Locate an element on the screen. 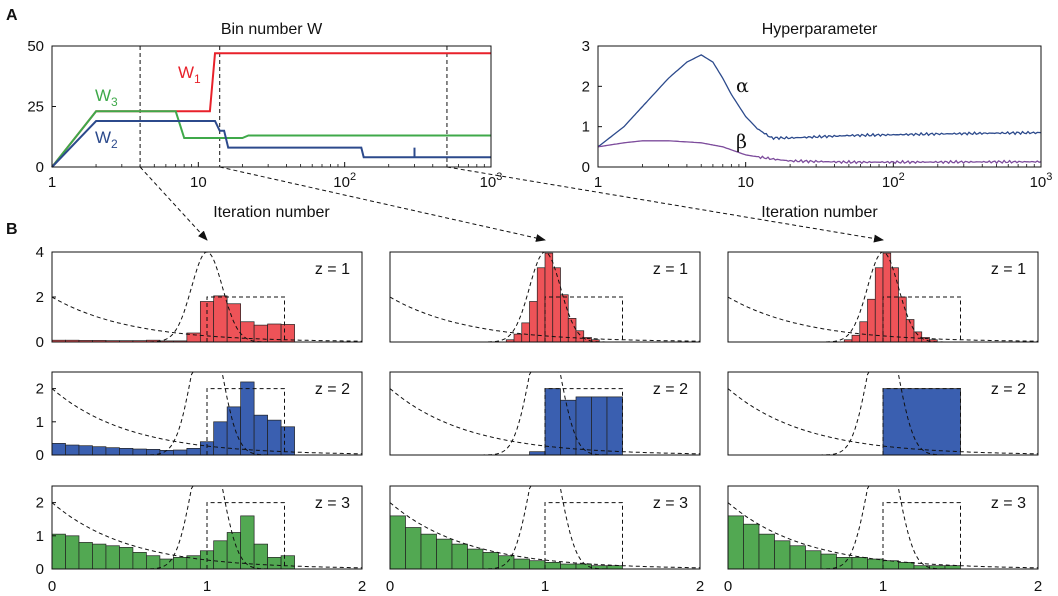 The height and width of the screenshot is (596, 1058). y-tick-label: 4 is located at coordinates (40, 252).